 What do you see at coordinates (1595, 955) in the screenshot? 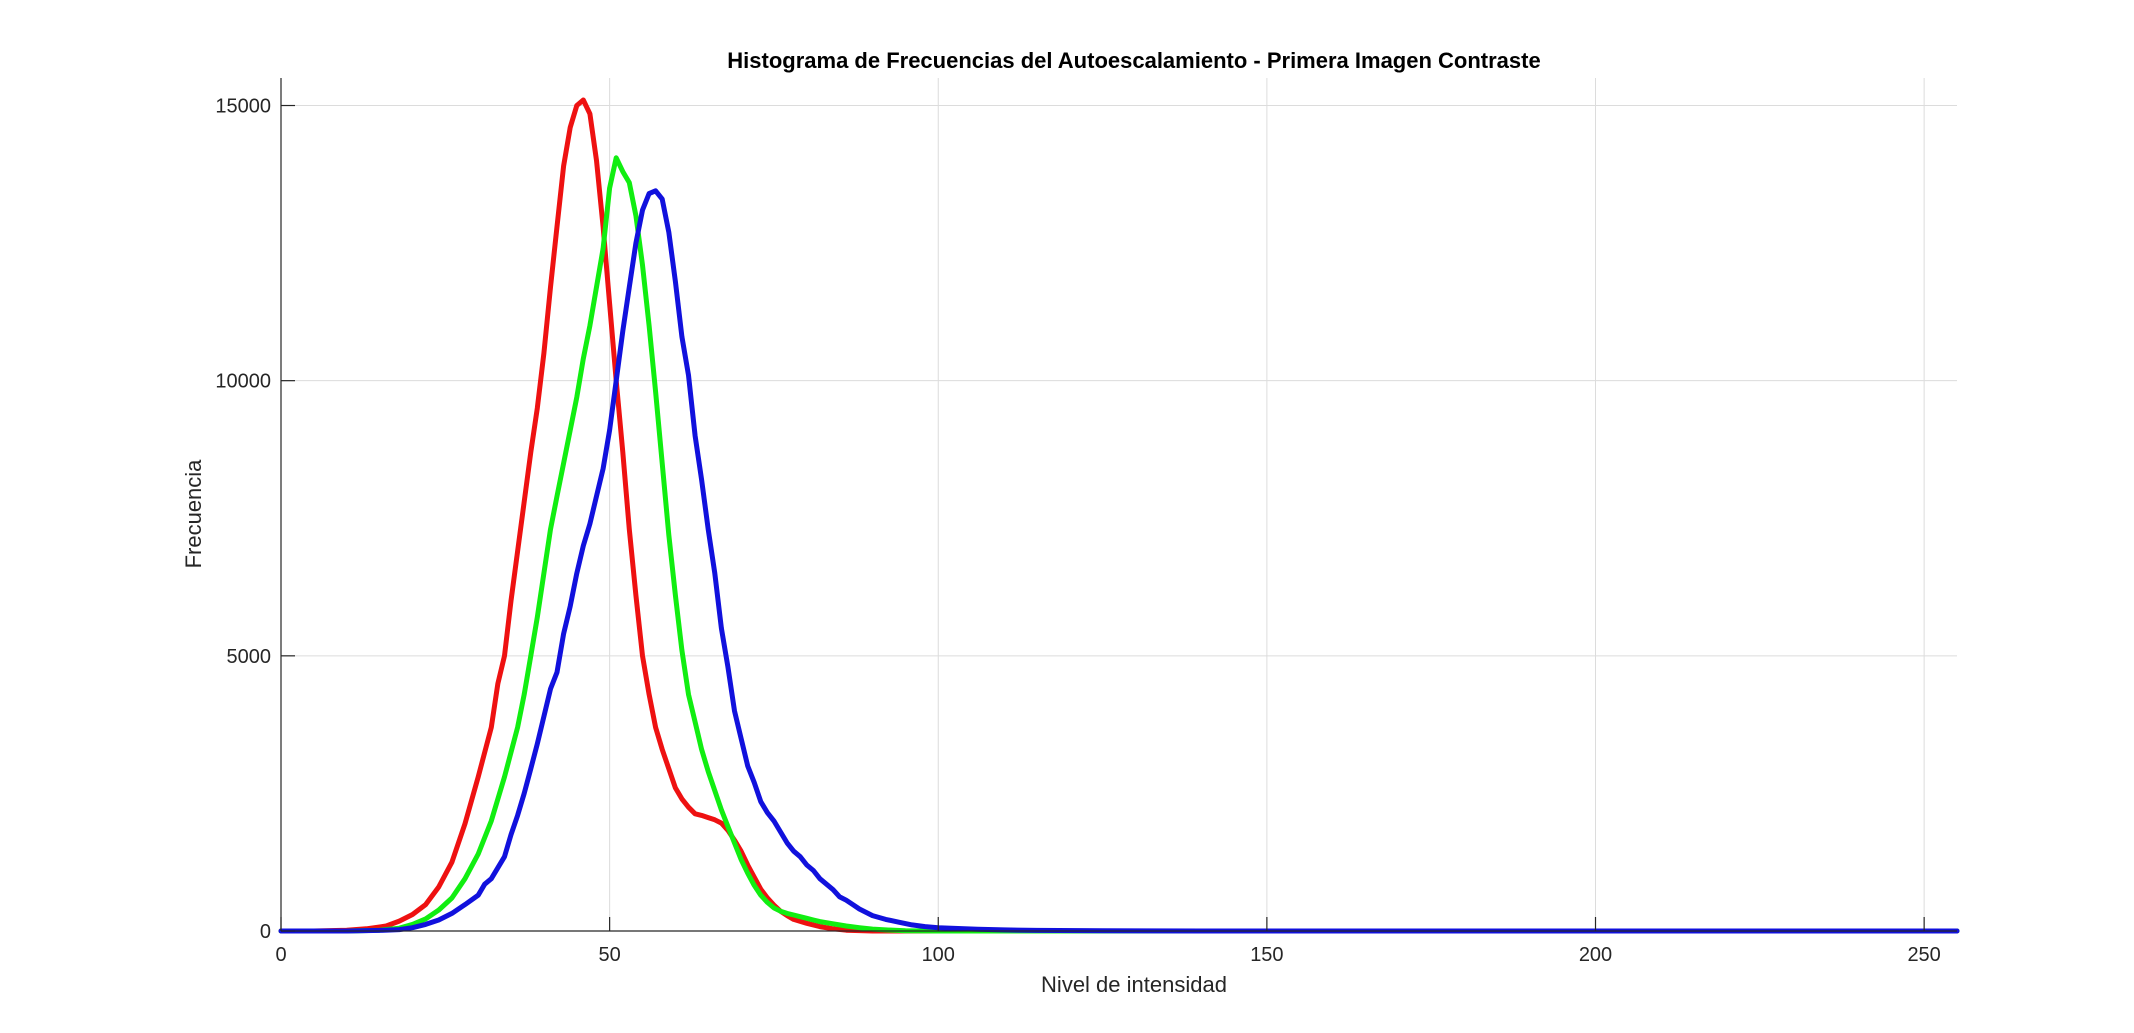
I see `x-tick-label: 200` at bounding box center [1595, 955].